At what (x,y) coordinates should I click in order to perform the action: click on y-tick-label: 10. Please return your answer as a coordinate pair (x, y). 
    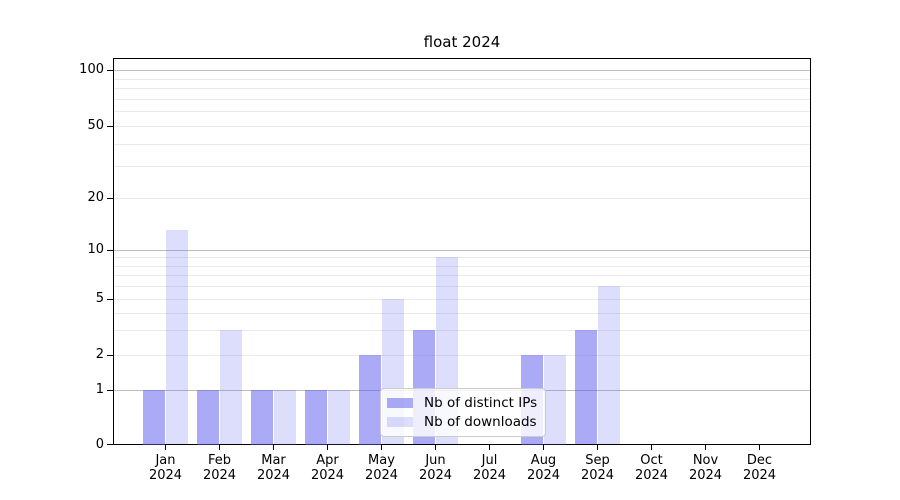
    Looking at the image, I should click on (95, 249).